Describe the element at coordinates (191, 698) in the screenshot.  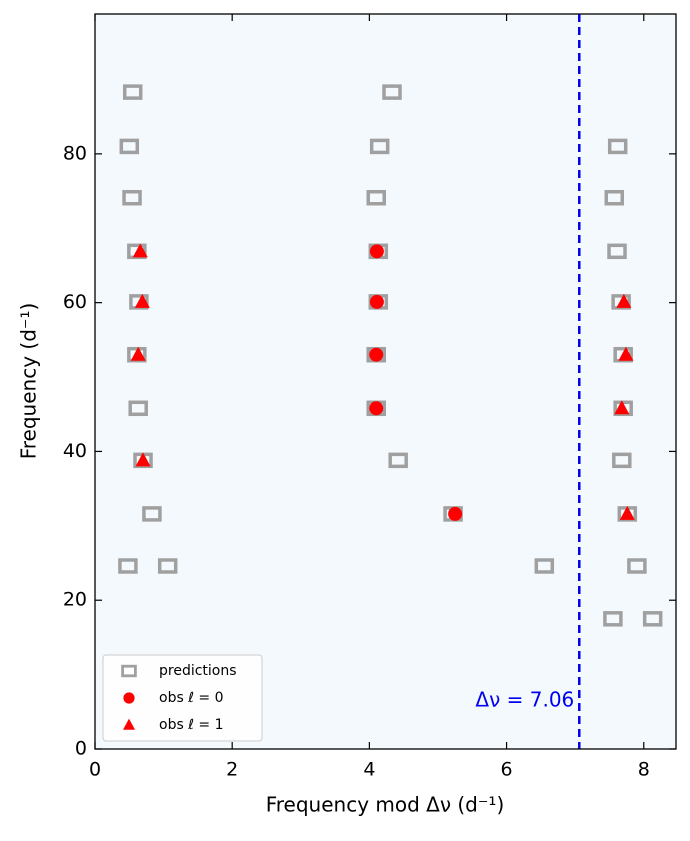
I see `legend-label: obs ℓ = 0` at that location.